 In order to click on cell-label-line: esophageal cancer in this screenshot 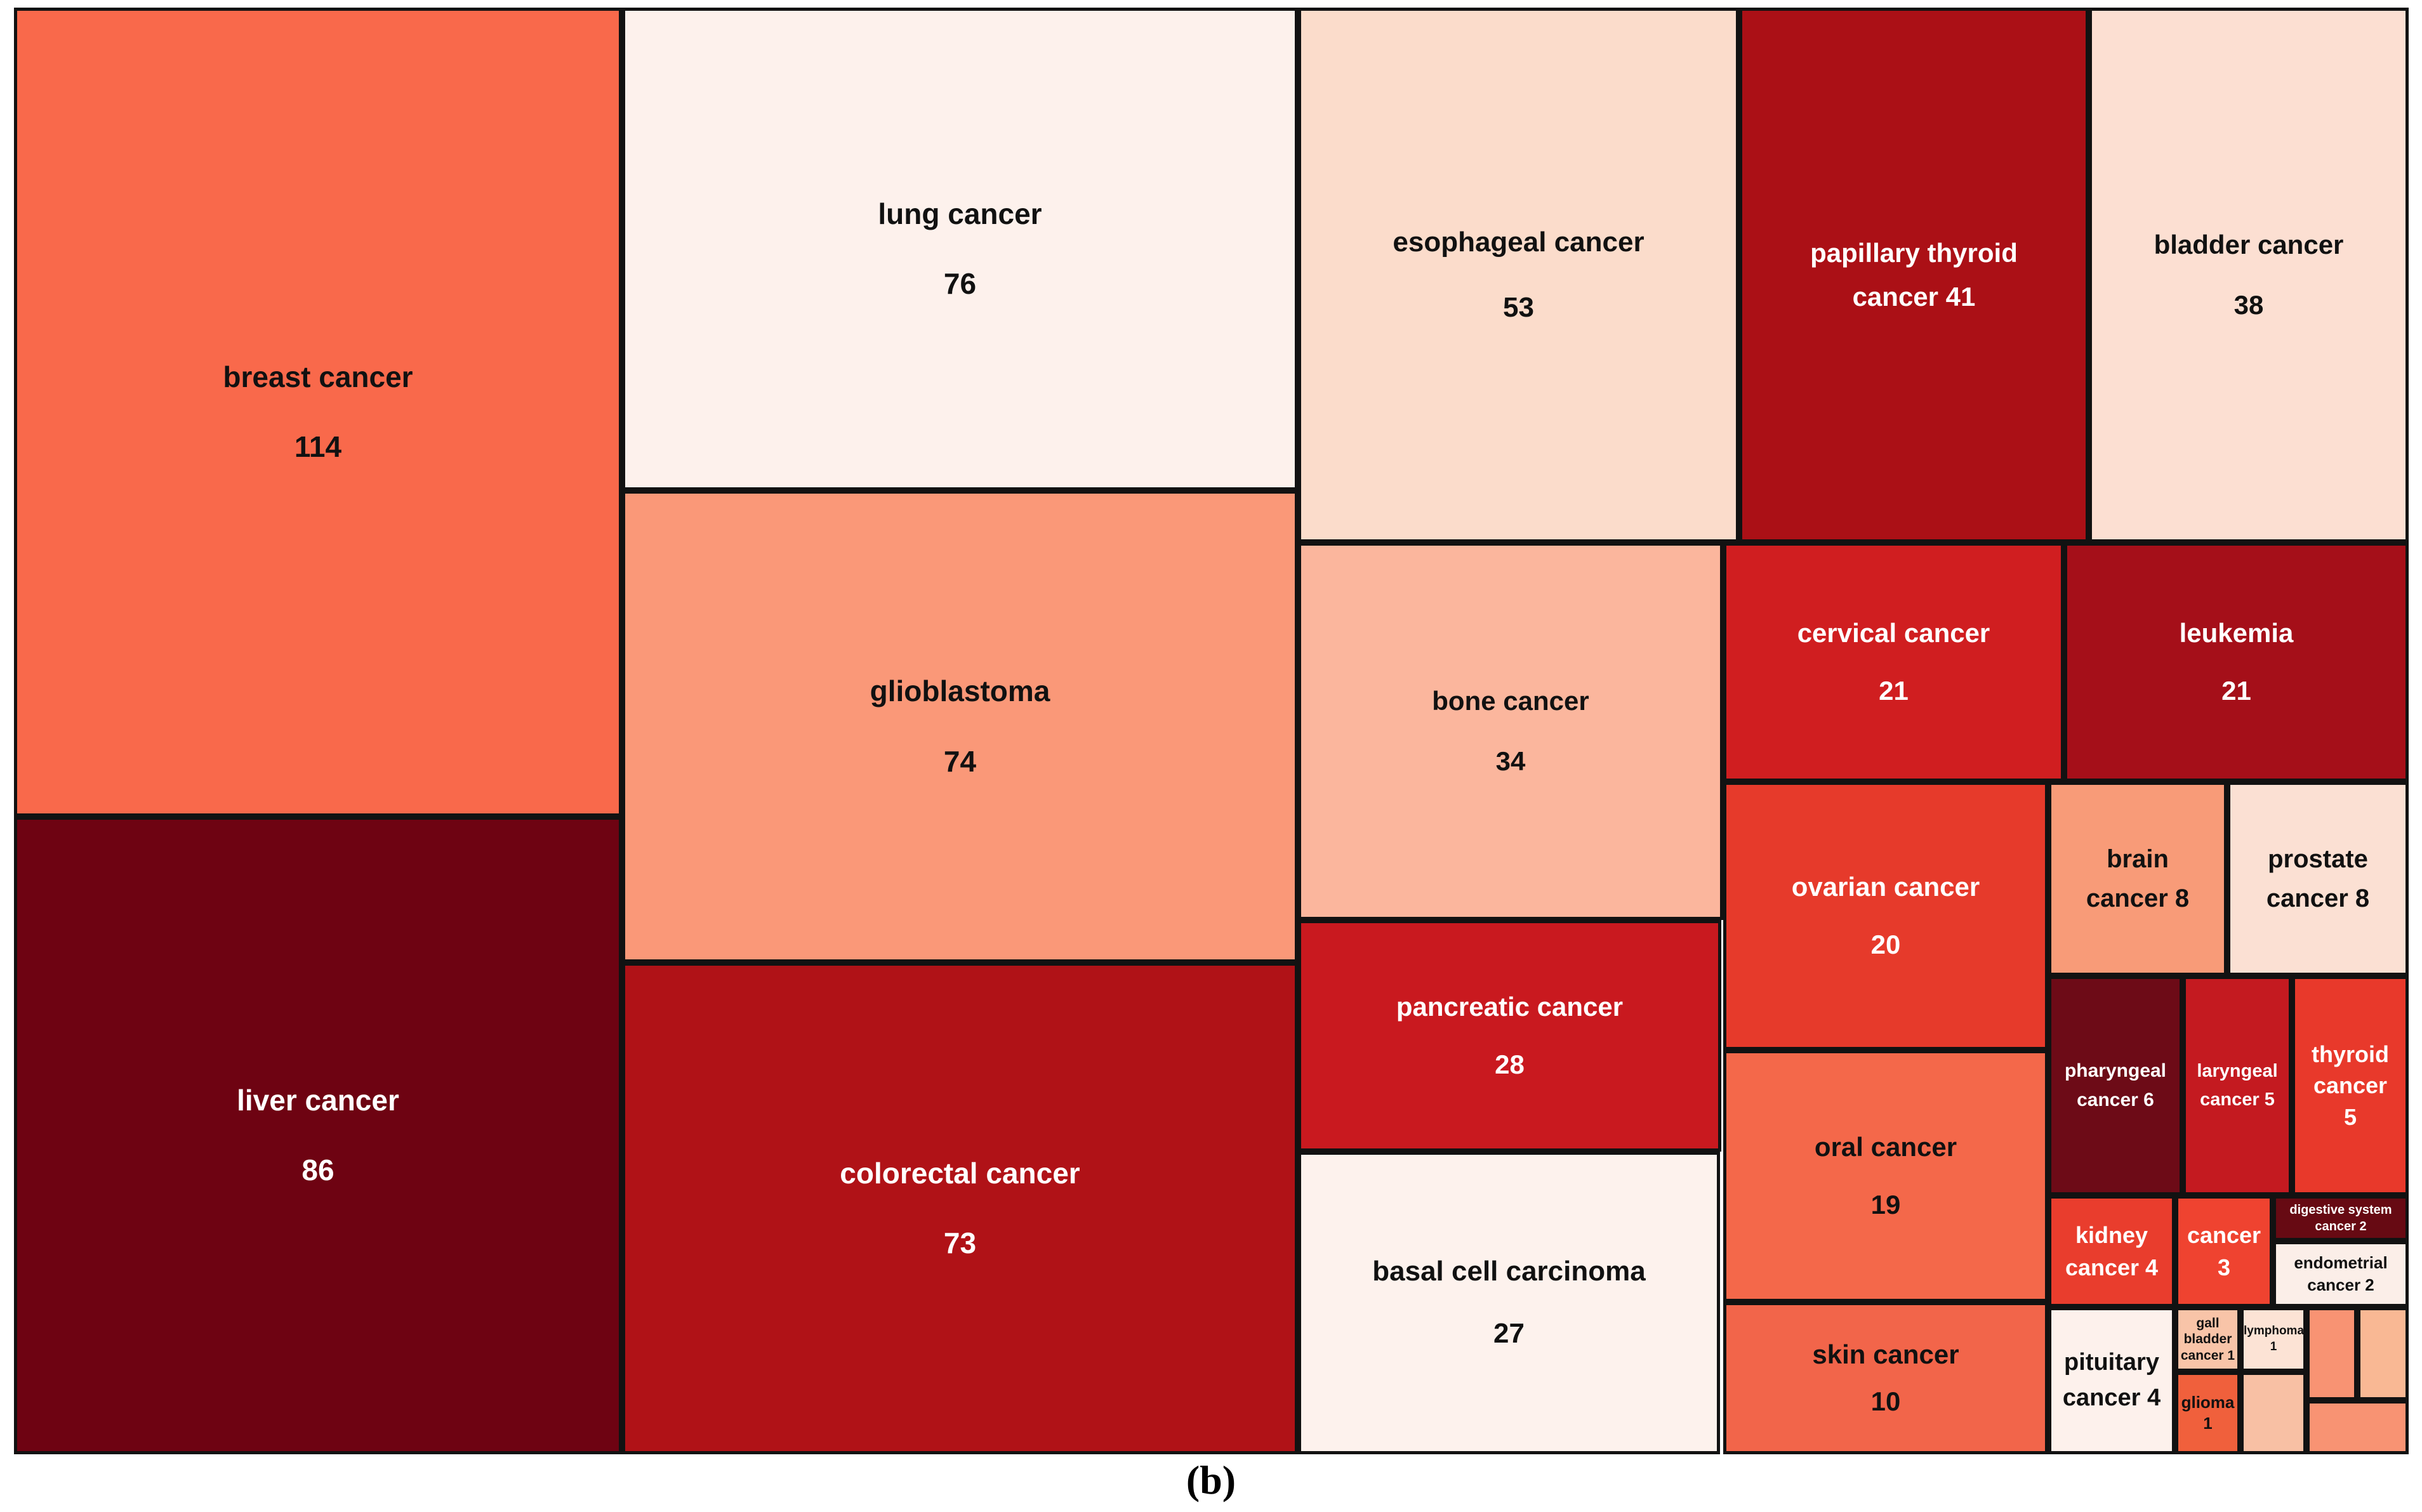, I will do `click(1518, 242)`.